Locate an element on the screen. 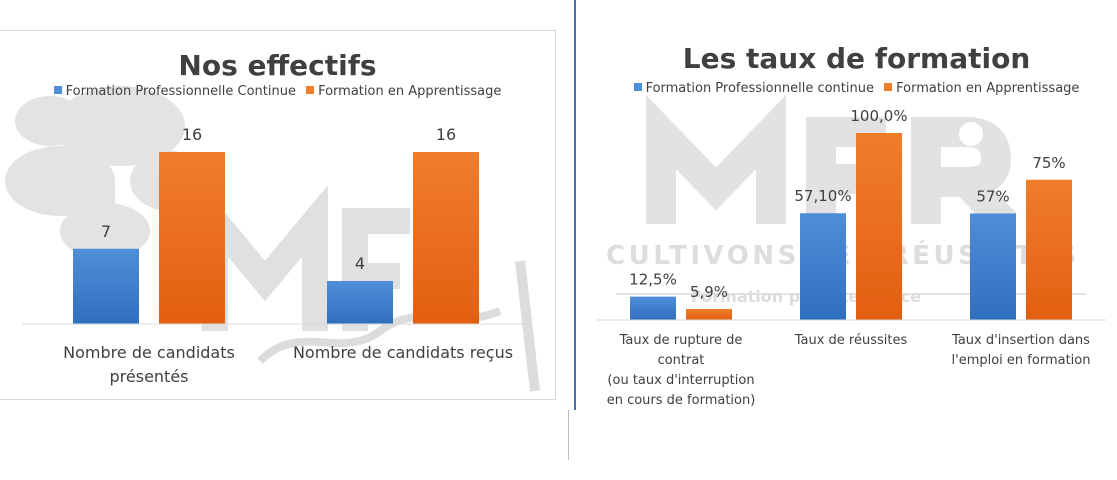 This screenshot has height=480, width=1117. category-label: l'emploi en formation is located at coordinates (1021, 360).